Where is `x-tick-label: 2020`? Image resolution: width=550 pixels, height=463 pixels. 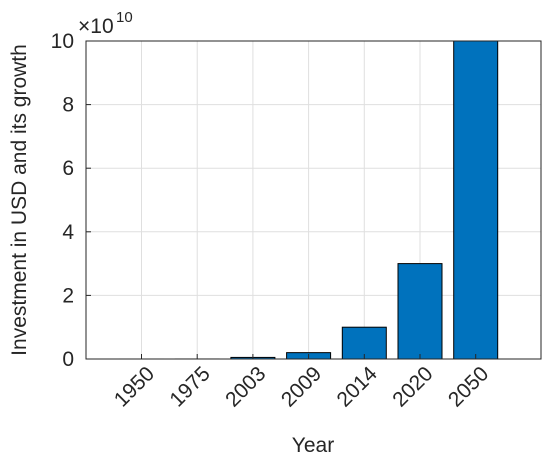 x-tick-label: 2020 is located at coordinates (412, 386).